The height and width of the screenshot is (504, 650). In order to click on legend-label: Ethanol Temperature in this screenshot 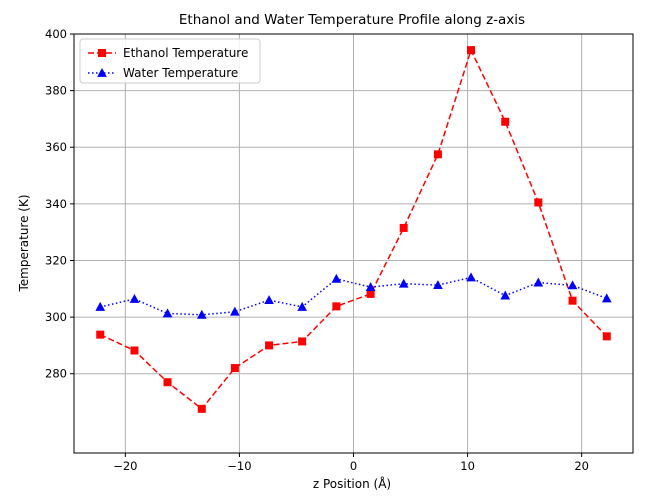, I will do `click(185, 53)`.